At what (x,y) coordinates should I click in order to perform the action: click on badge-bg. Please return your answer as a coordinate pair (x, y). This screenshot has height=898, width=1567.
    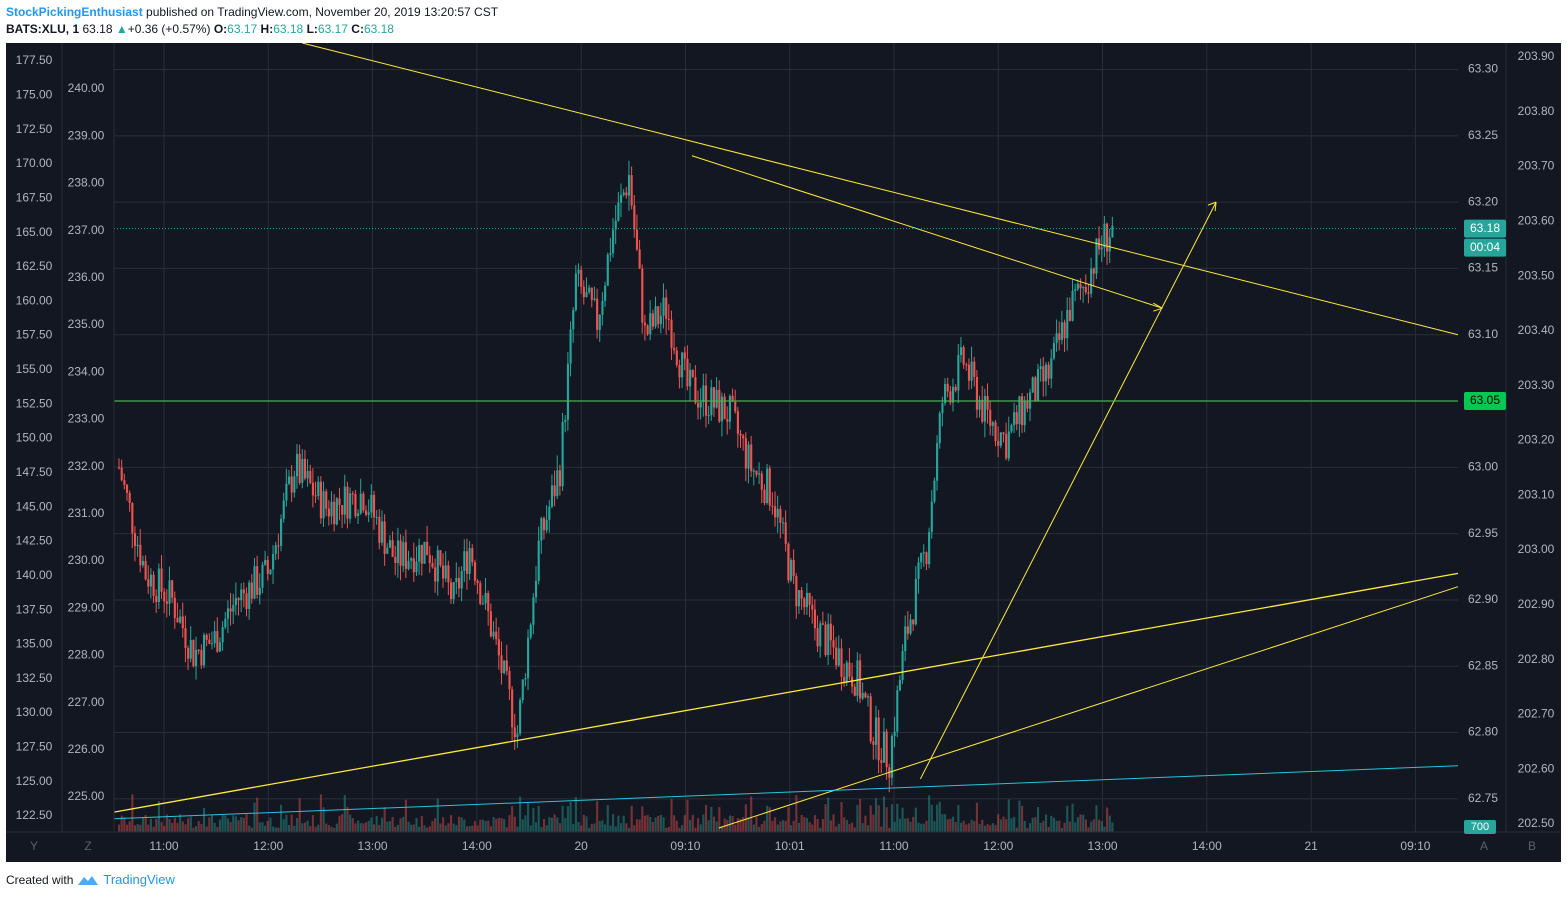
    Looking at the image, I should click on (1485, 247).